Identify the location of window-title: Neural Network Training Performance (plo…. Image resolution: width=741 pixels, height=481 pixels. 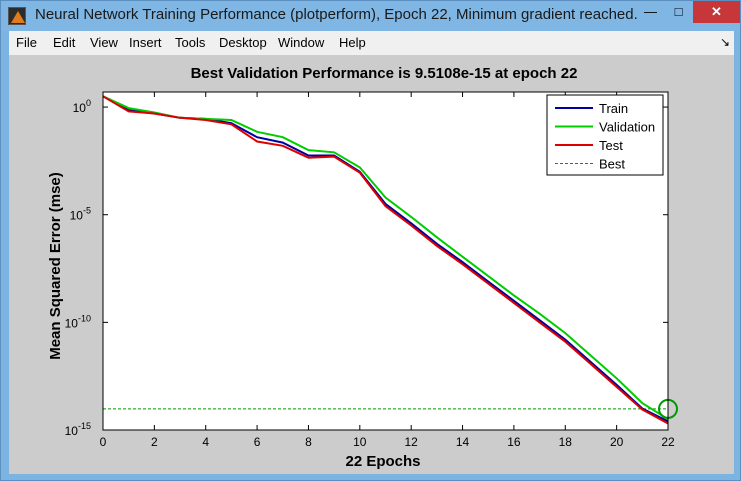
(336, 14).